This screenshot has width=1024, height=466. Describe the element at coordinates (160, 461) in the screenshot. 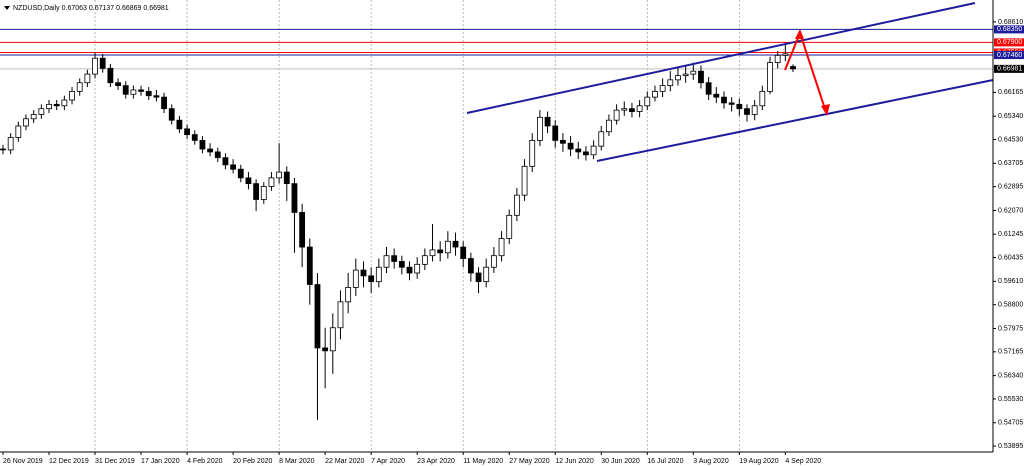

I see `x-tick-label: 17 Jan 2020` at that location.